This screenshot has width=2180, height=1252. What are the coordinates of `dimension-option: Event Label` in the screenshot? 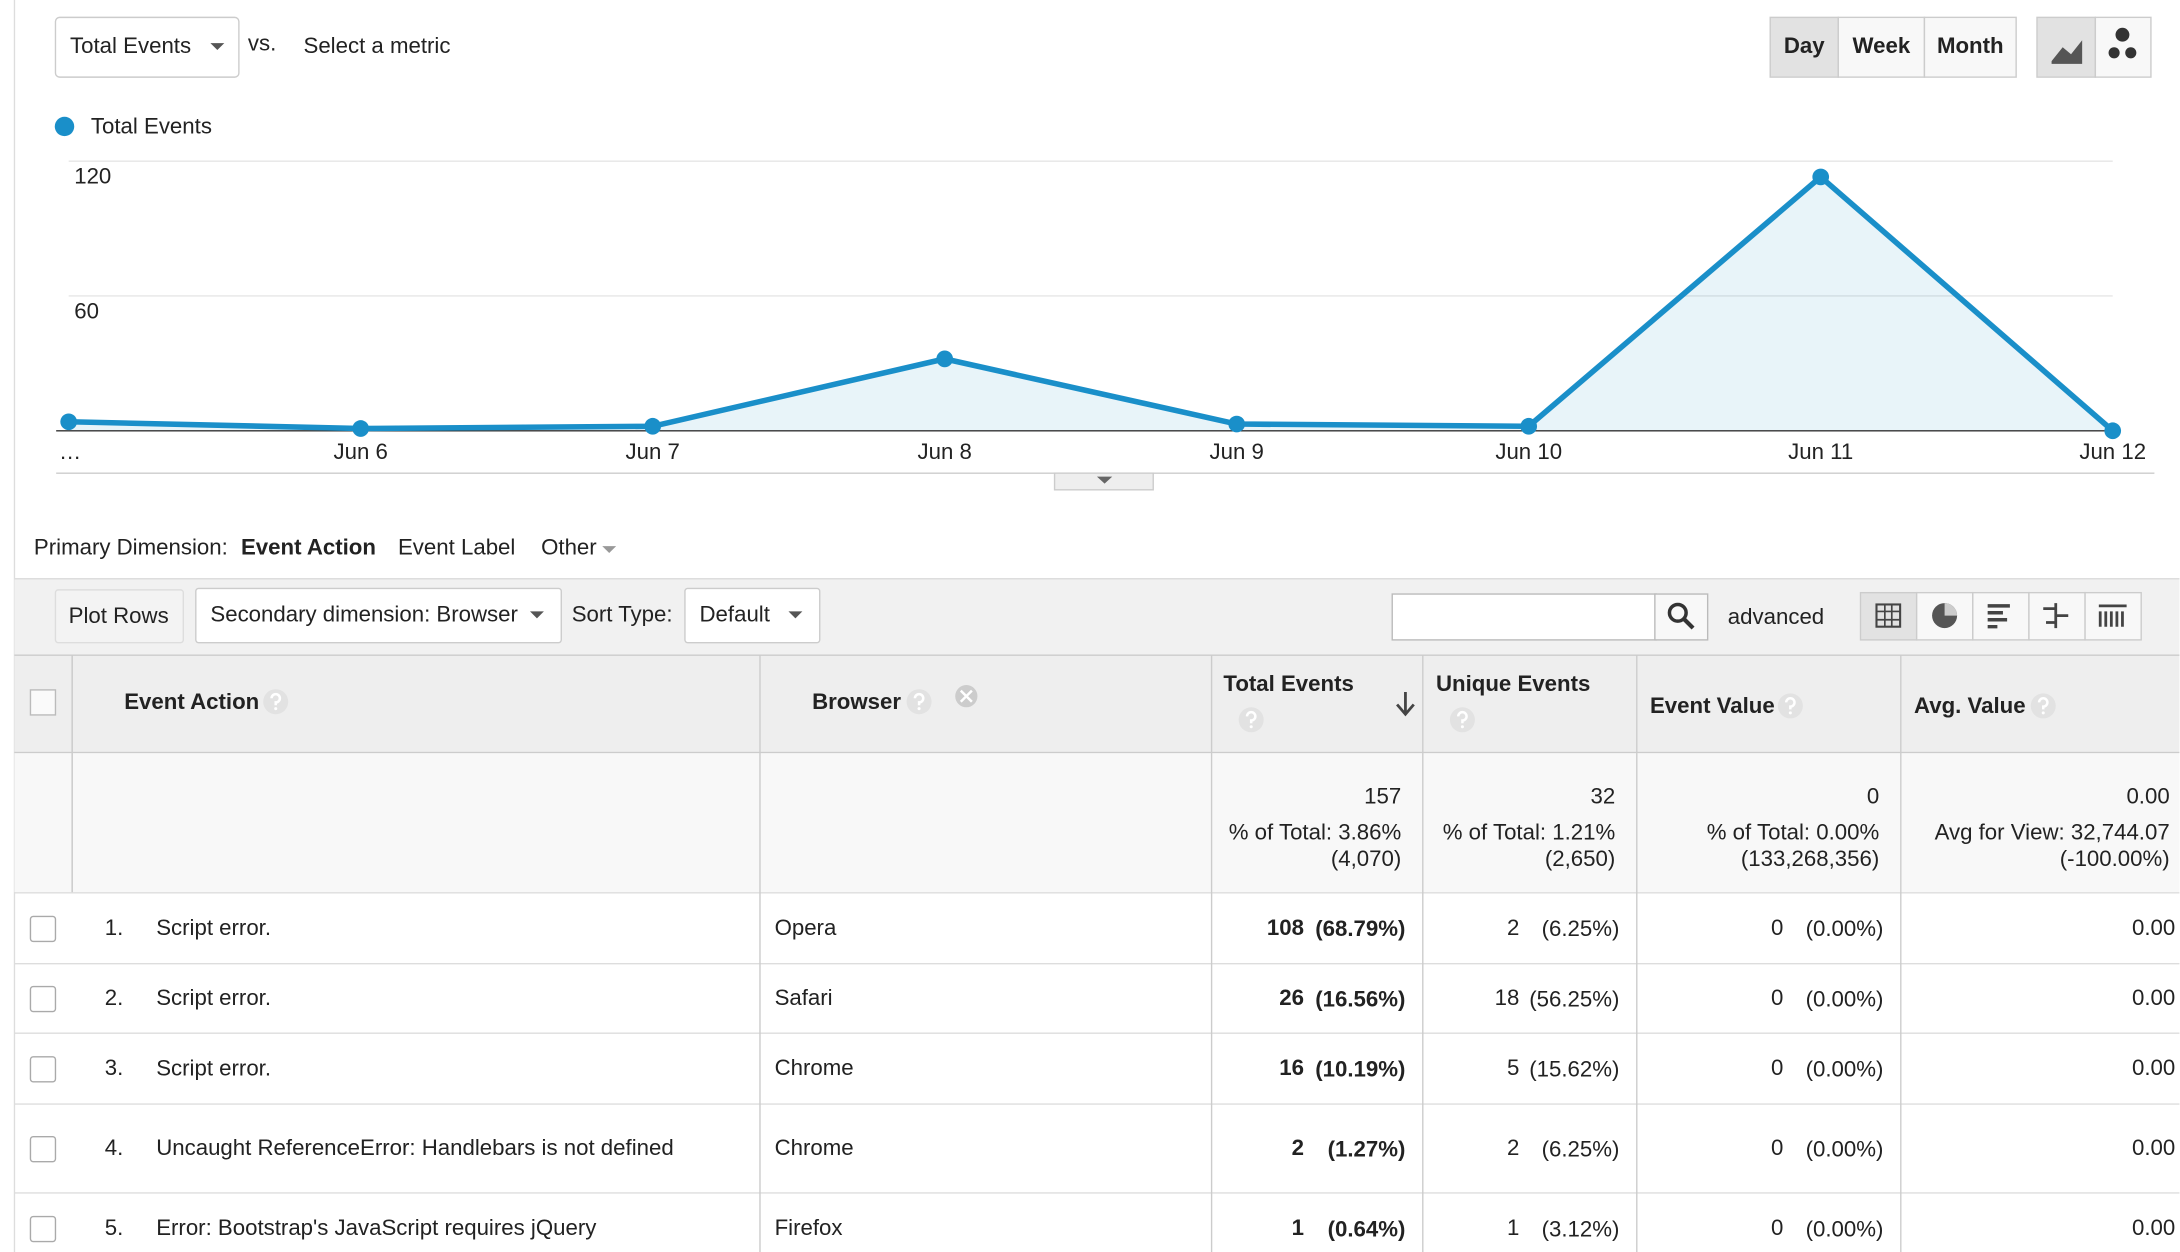 It's located at (456, 547).